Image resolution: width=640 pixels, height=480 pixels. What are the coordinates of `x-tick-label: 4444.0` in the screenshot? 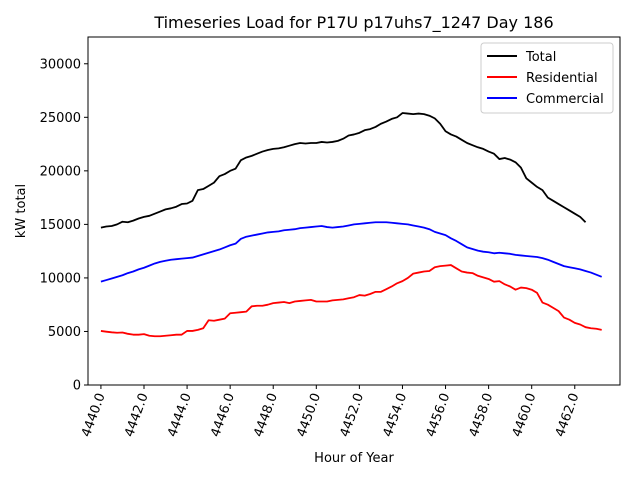 It's located at (180, 415).